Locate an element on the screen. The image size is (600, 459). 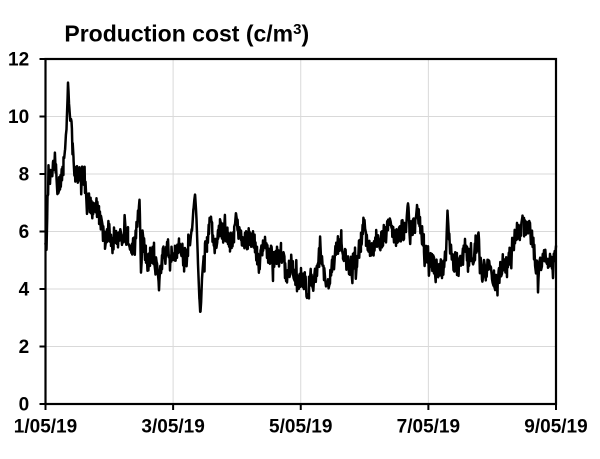
svg-text: 0 is located at coordinates (24, 405).